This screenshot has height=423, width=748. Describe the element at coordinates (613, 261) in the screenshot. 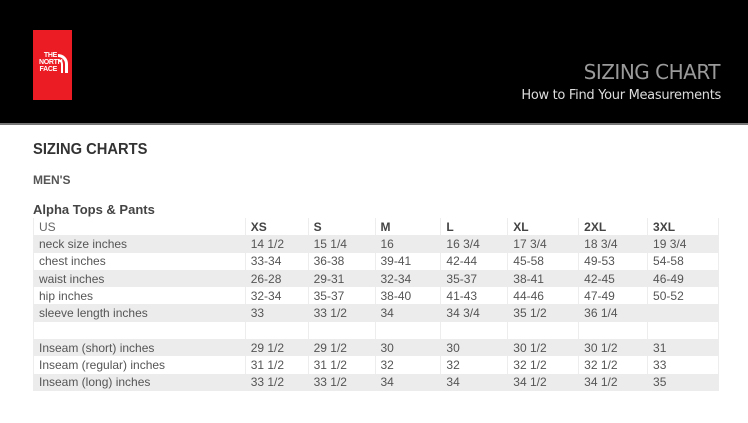

I see `cell-value: 49-53` at that location.